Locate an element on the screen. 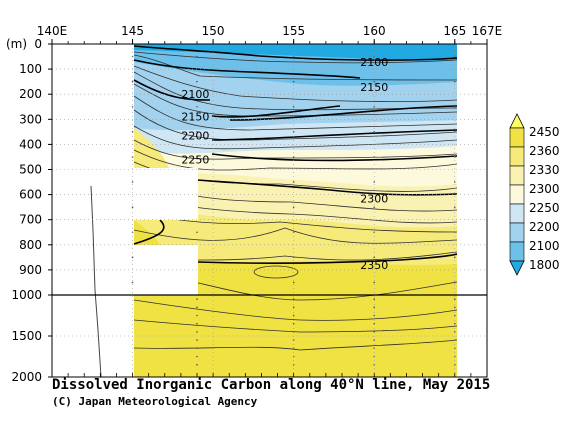 The width and height of the screenshot is (570, 423). contour-label: 2350 is located at coordinates (374, 265).